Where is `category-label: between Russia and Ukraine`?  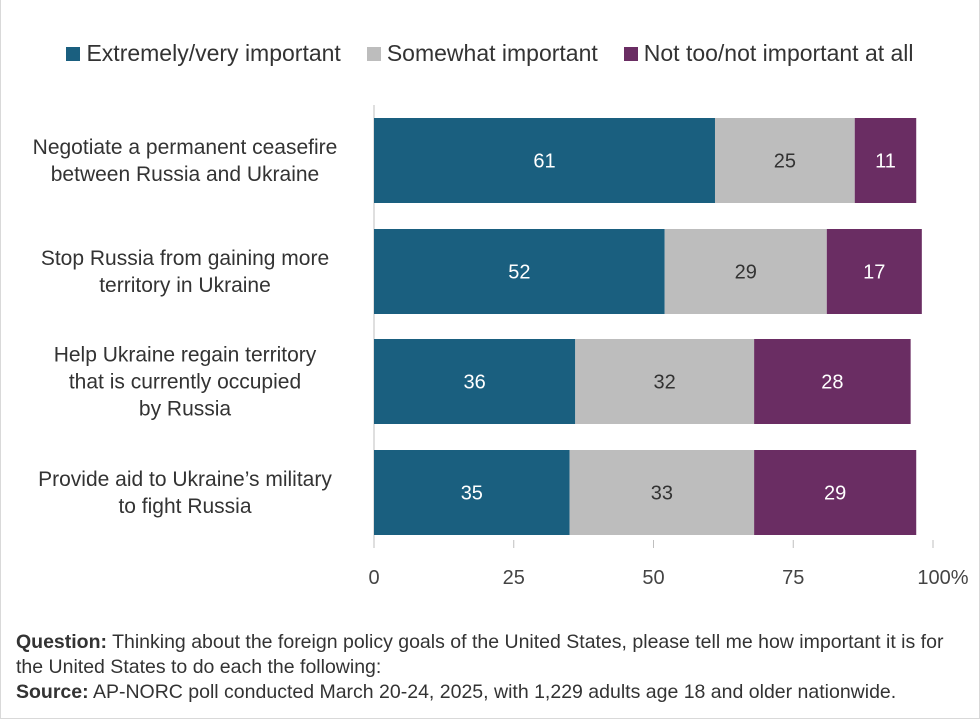 category-label: between Russia and Ukraine is located at coordinates (185, 174).